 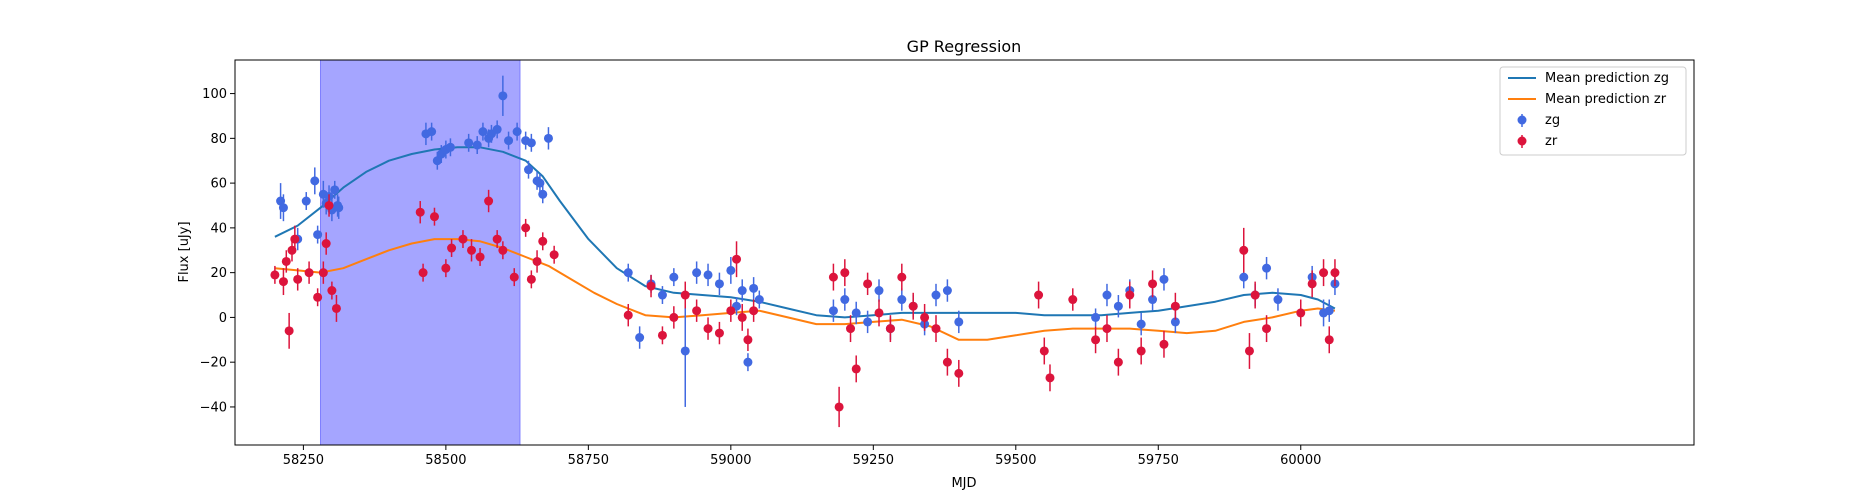 I want to click on x-tick-label: 58750, so click(x=588, y=460).